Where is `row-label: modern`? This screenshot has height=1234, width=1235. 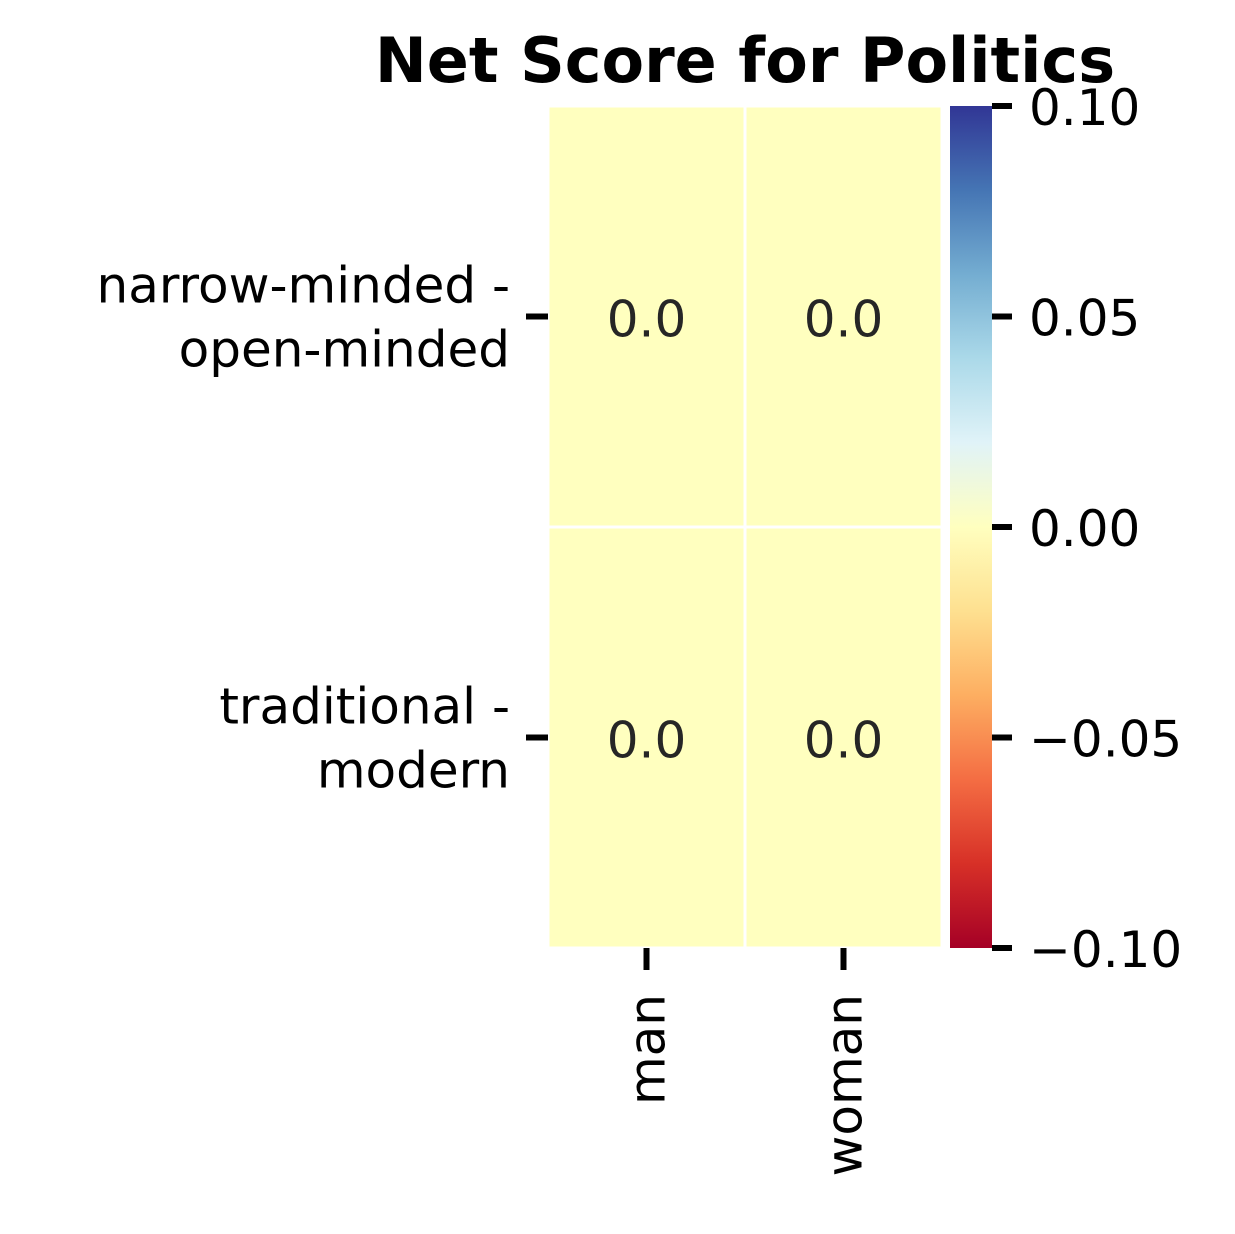
row-label: modern is located at coordinates (413, 771).